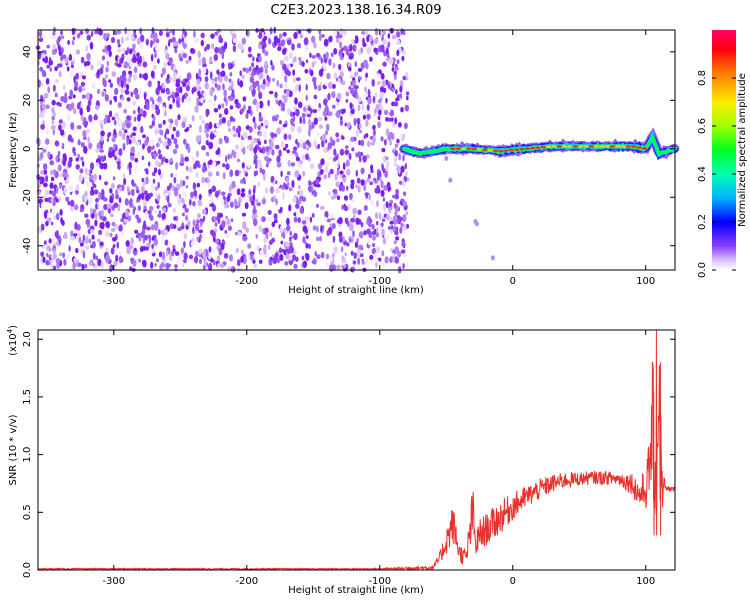 This screenshot has height=604, width=750. Describe the element at coordinates (539, 194) in the screenshot. I see `signal-ridge` at that location.